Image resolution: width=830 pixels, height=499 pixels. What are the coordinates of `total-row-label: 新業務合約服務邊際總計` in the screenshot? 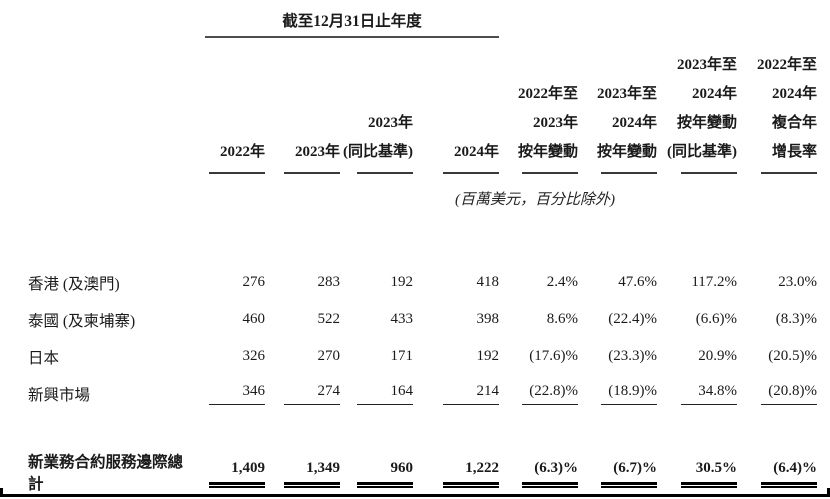 It's located at (106, 473).